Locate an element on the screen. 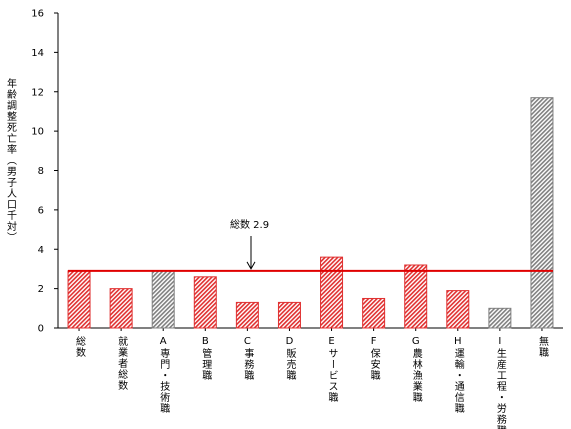 This screenshot has height=429, width=571. x-tick-label: D販売職 is located at coordinates (290, 358).